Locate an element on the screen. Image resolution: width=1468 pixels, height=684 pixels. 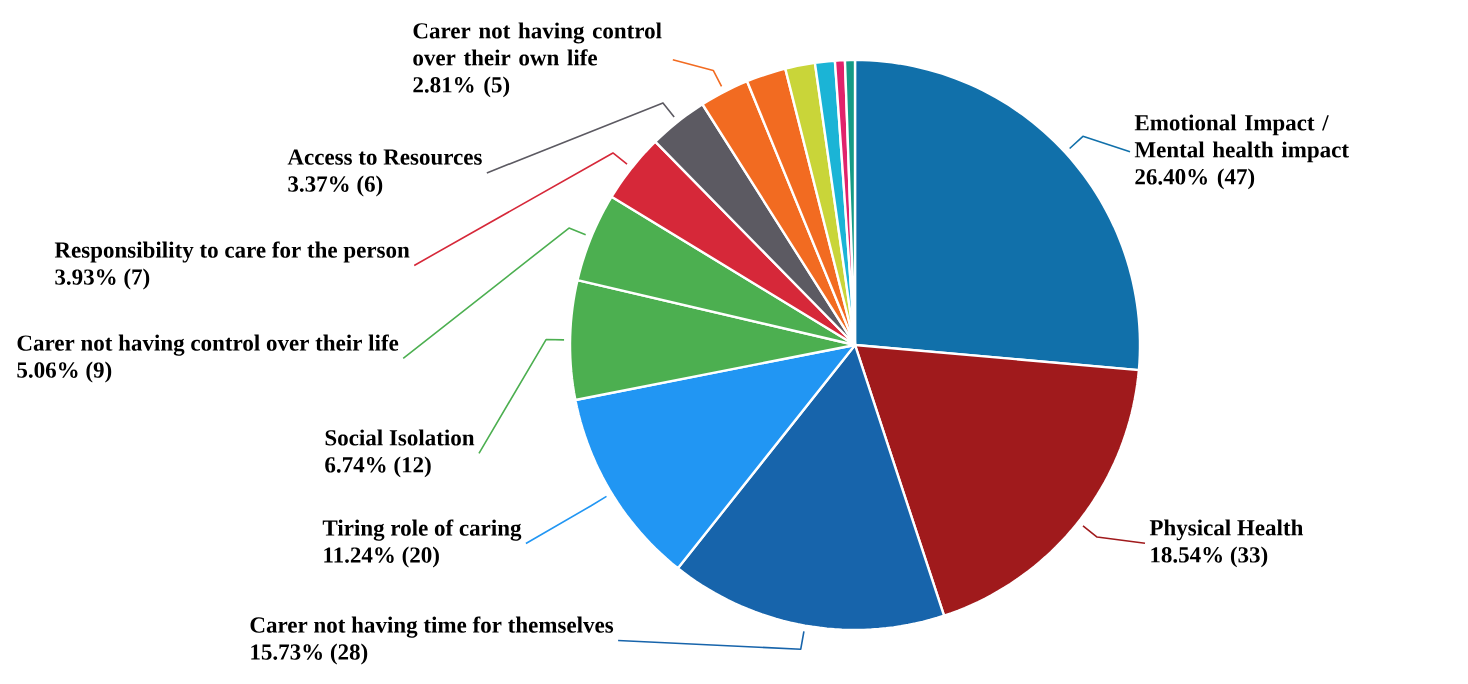
data-label: 2.81% (5) is located at coordinates (461, 87).